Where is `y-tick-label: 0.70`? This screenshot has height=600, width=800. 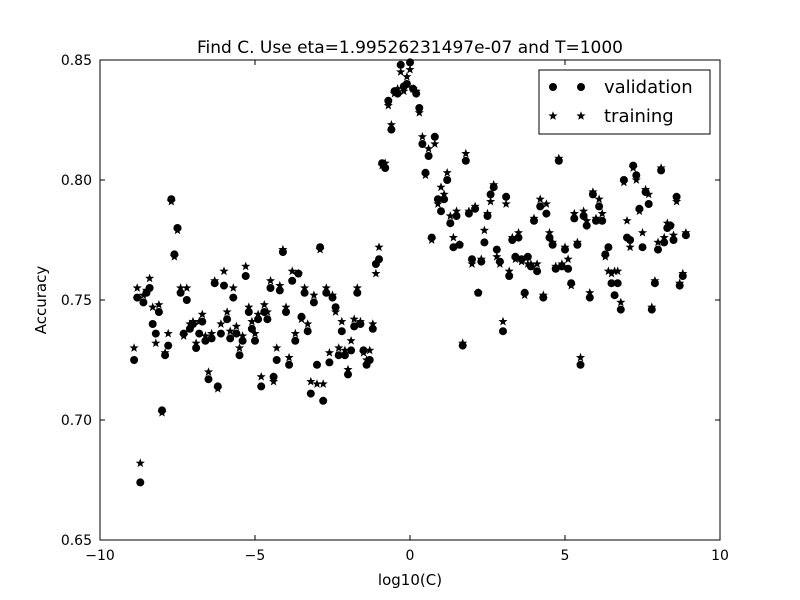
y-tick-label: 0.70 is located at coordinates (76, 421).